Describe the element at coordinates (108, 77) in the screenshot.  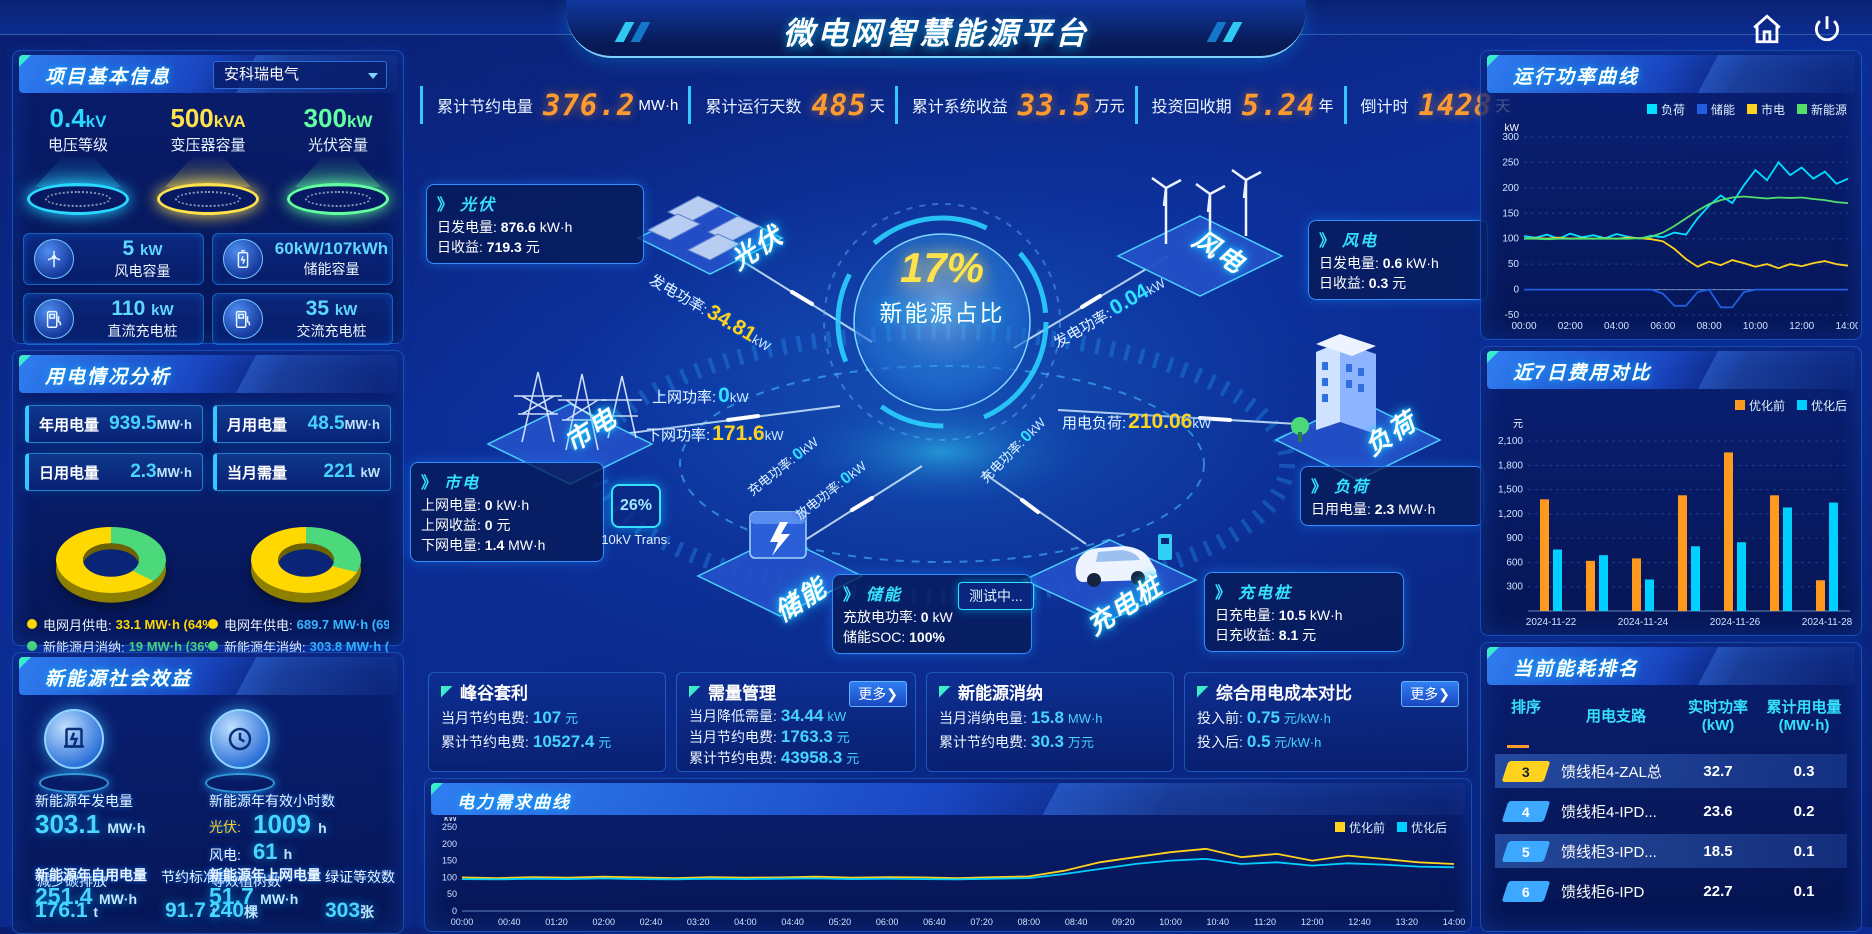
I see `panel-title: 项目基本信息` at that location.